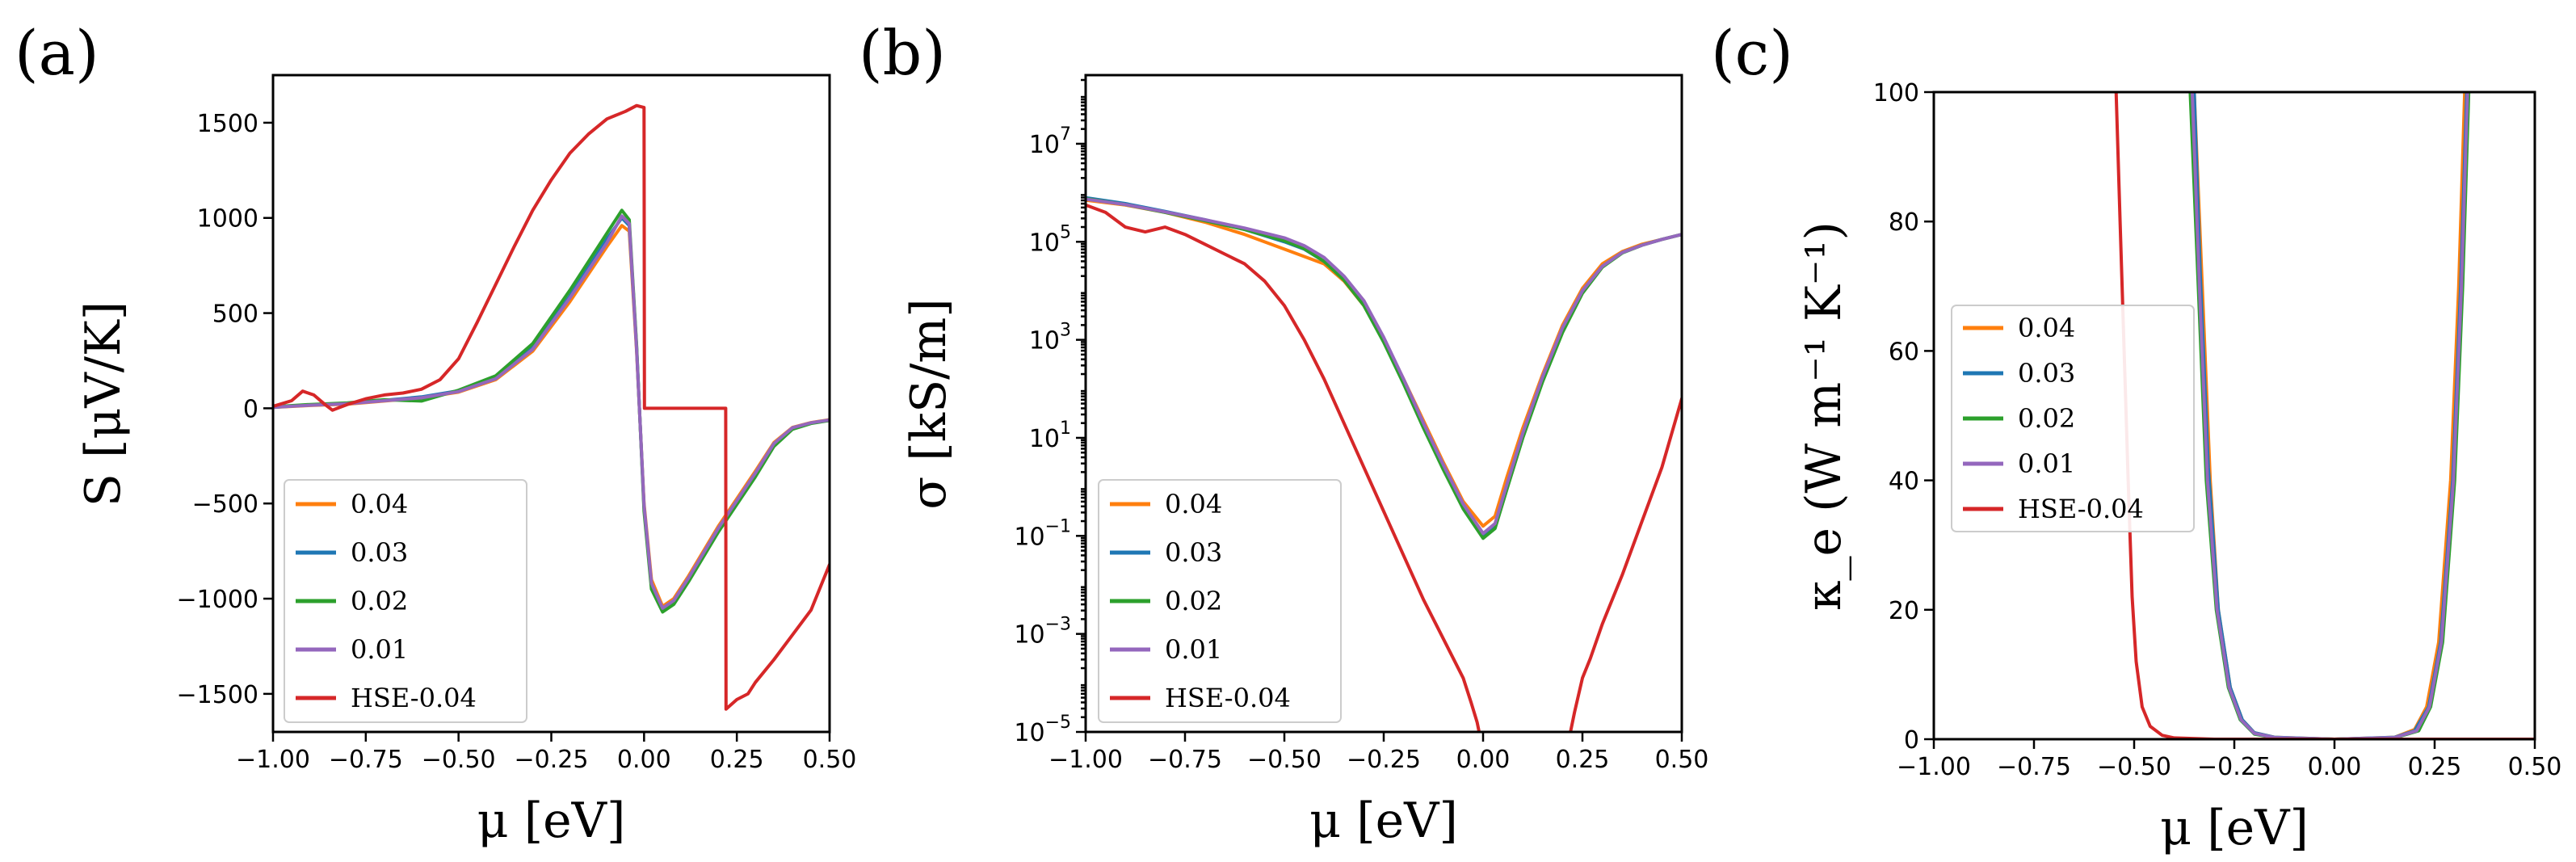 This screenshot has height=862, width=2576. I want to click on panel-label: (a), so click(57, 53).